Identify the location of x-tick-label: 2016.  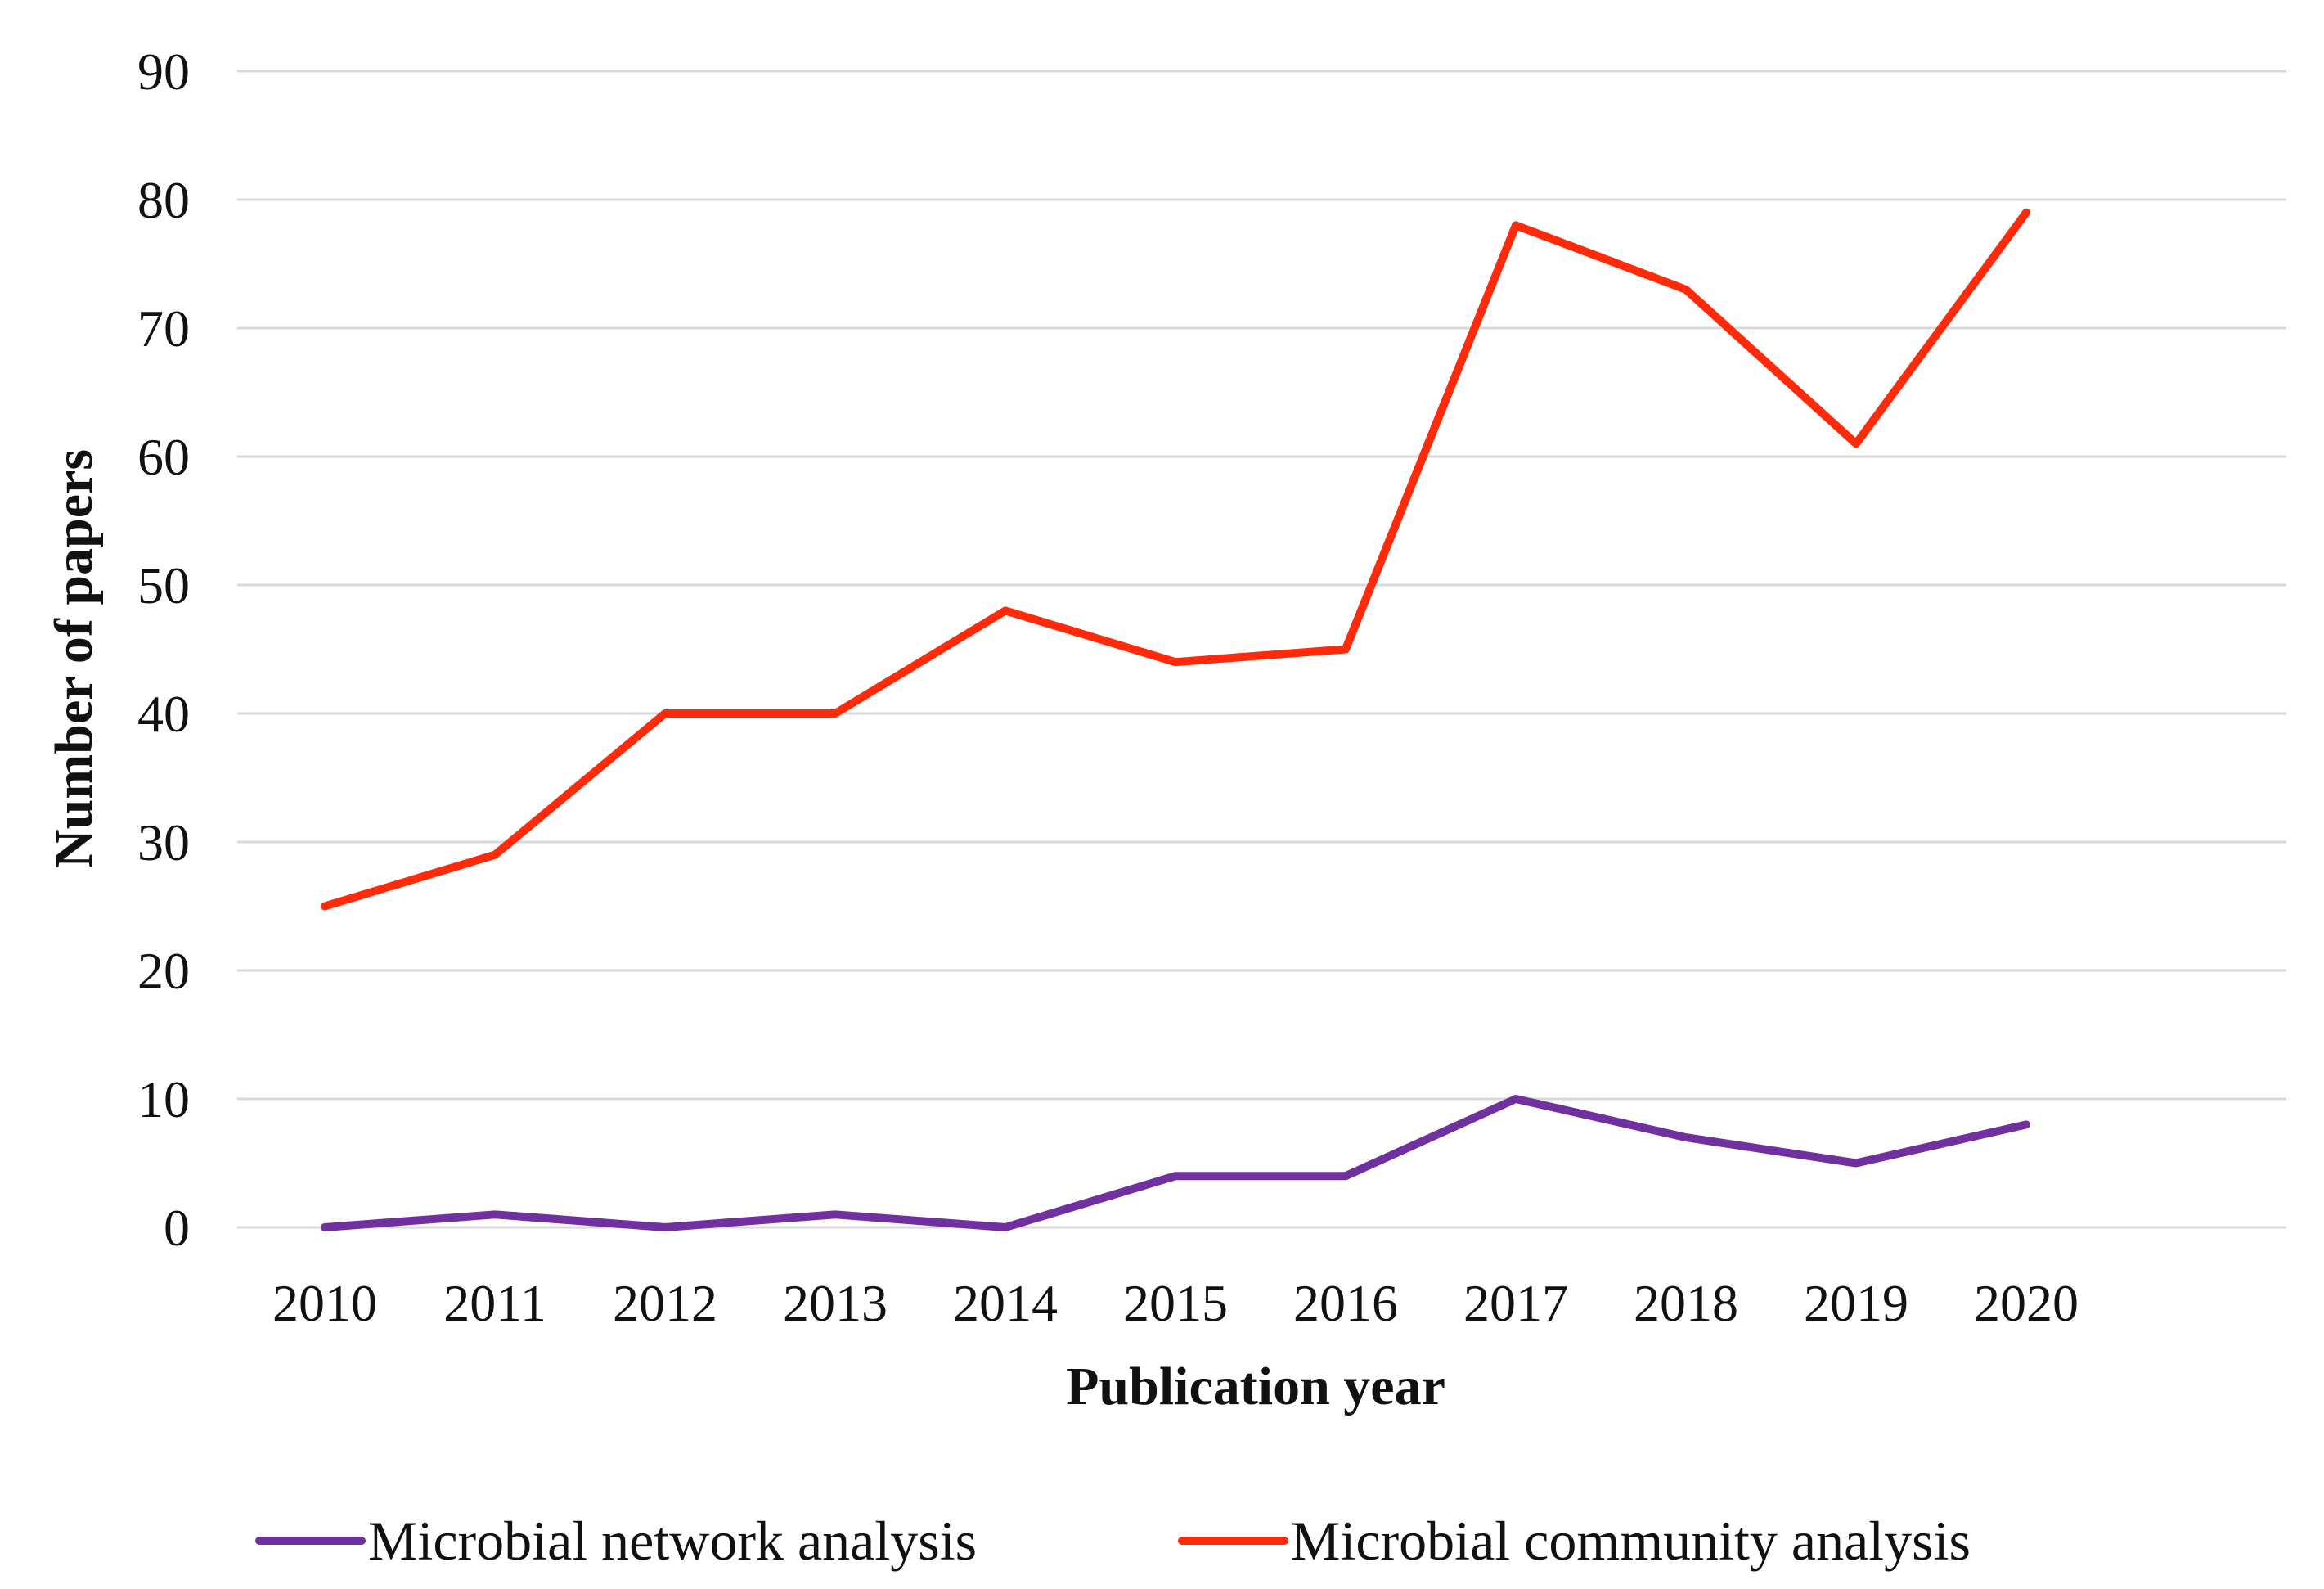
(1345, 1303).